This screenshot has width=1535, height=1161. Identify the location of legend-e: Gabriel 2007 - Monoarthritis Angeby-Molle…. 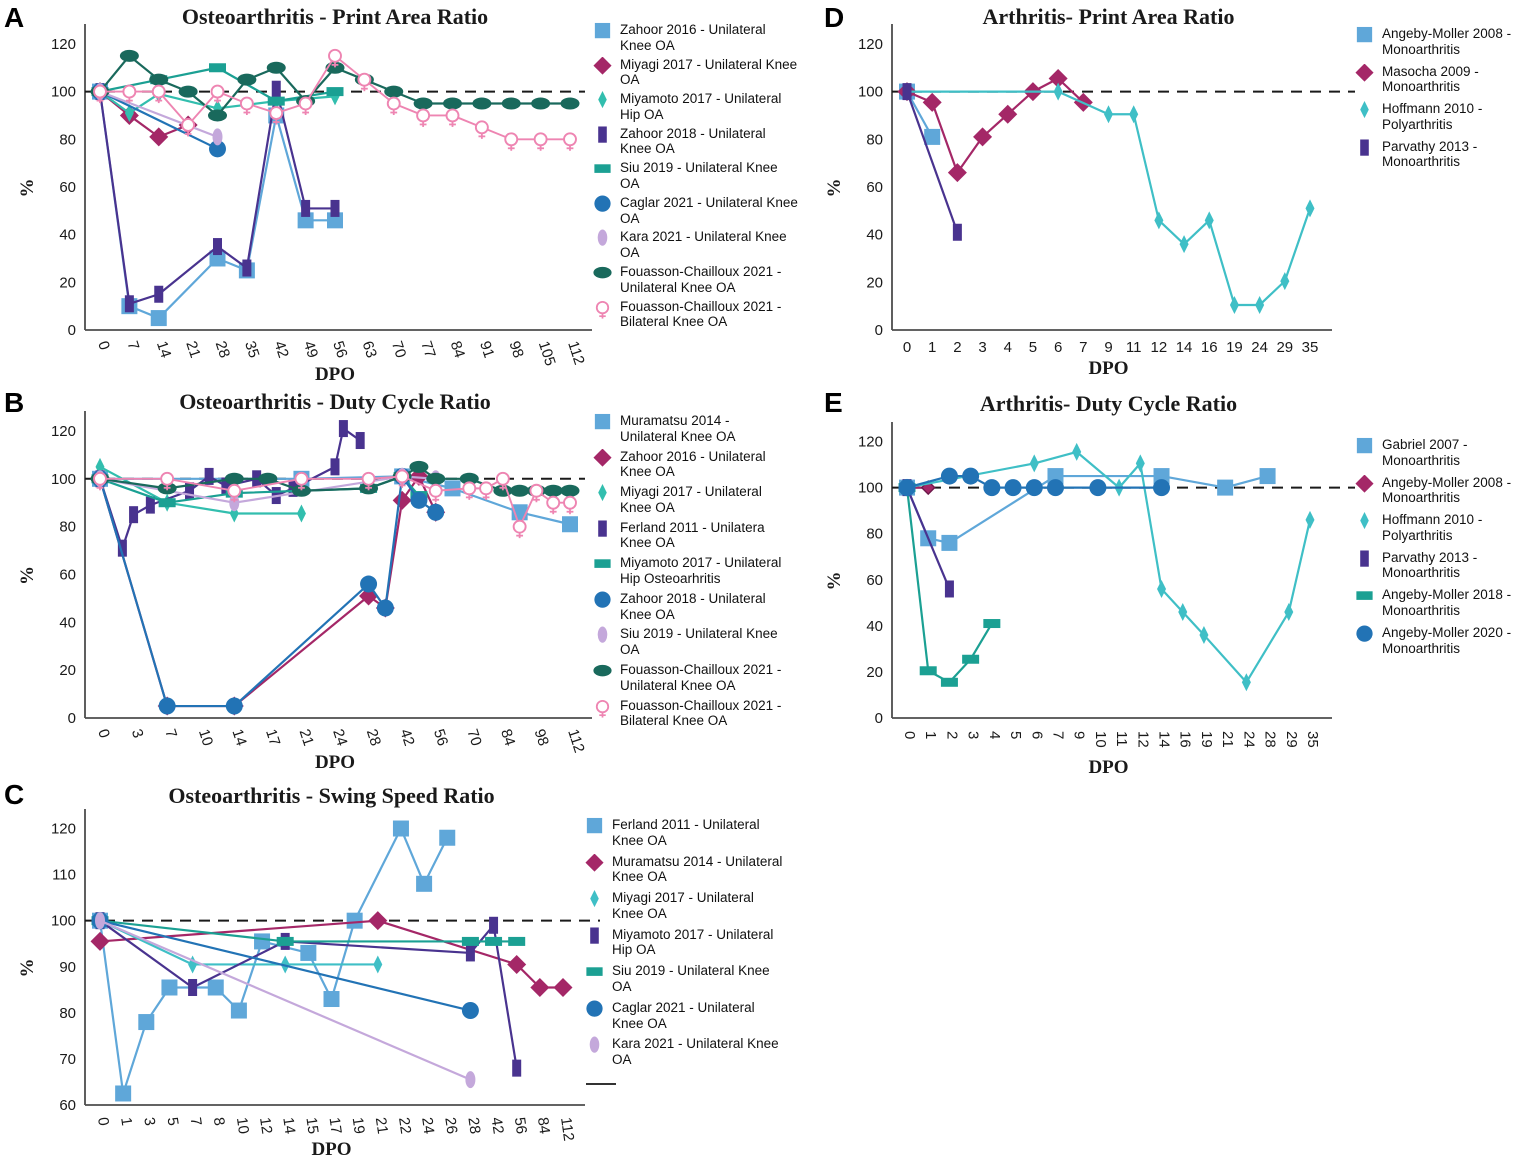
(1444, 546).